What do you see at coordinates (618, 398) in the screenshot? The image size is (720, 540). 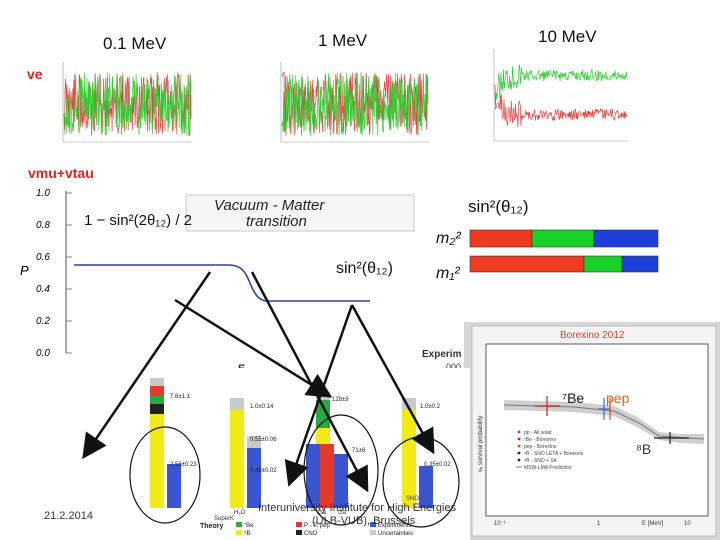 I see `label-pep: pep` at bounding box center [618, 398].